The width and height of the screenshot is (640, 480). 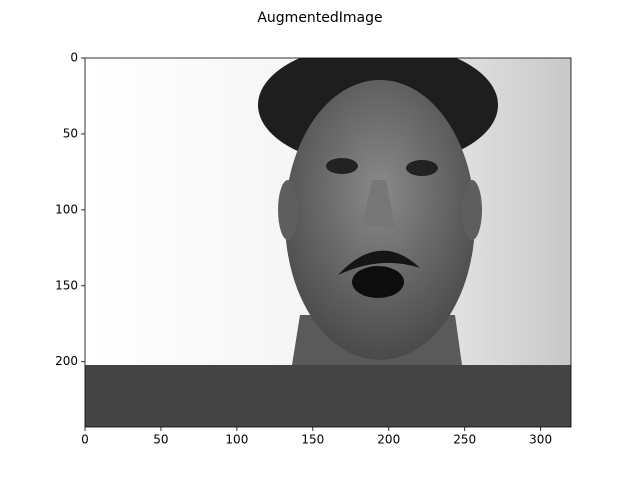 I want to click on y-tick-label: 150, so click(x=66, y=285).